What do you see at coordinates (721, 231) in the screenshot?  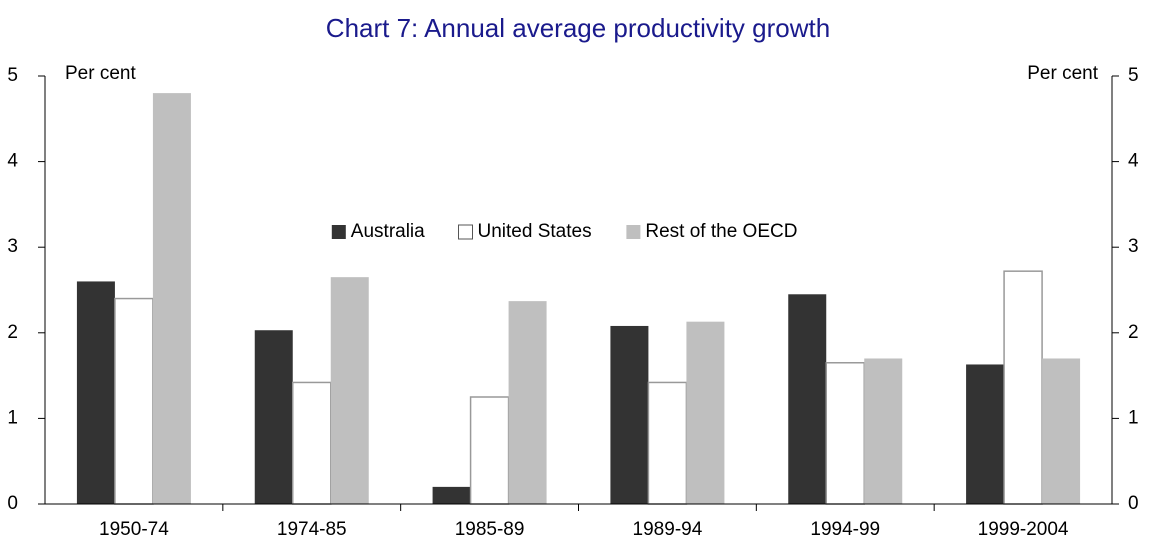 I see `legend-label: Rest of the OECD` at bounding box center [721, 231].